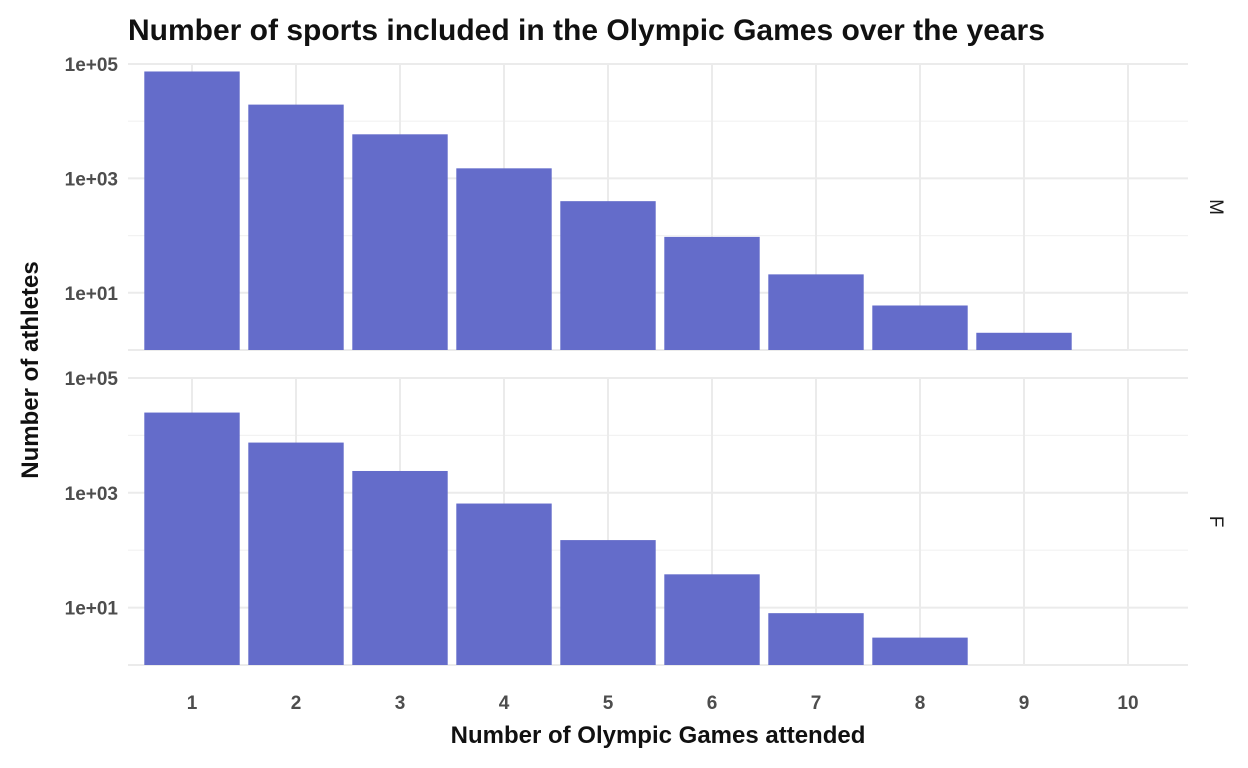  I want to click on x-tick-label: 5, so click(608, 703).